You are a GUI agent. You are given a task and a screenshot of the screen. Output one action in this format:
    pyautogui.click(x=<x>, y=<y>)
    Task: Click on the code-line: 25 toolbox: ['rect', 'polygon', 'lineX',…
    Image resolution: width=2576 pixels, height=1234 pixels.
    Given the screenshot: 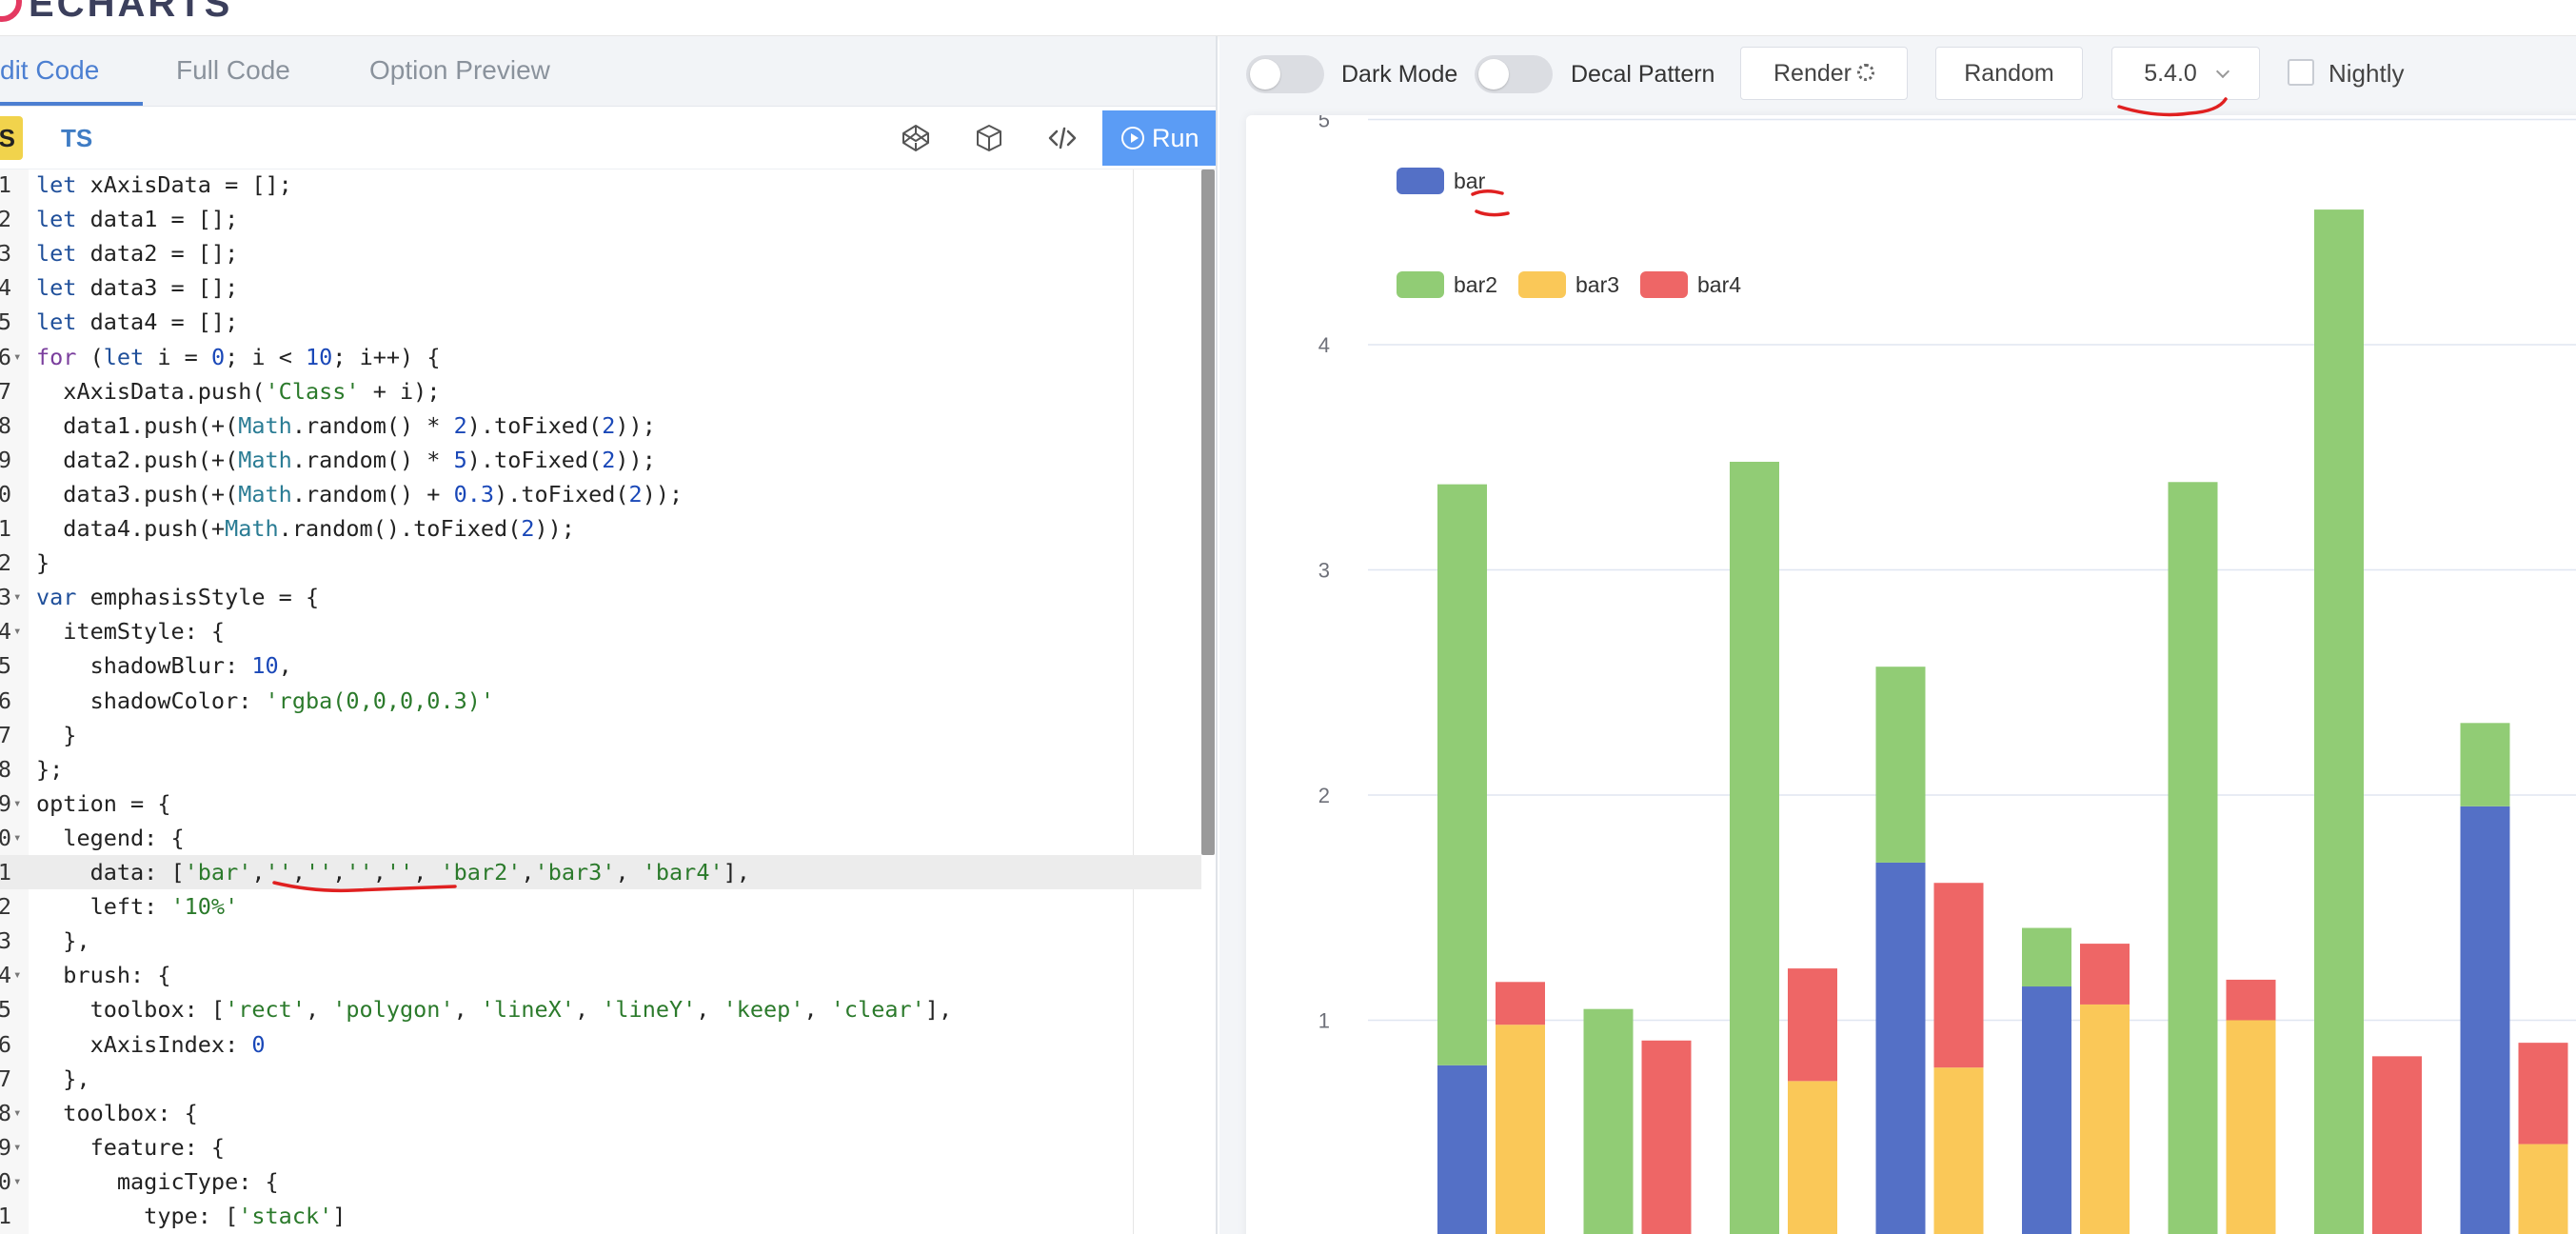 What is the action you would take?
    pyautogui.click(x=600, y=1009)
    